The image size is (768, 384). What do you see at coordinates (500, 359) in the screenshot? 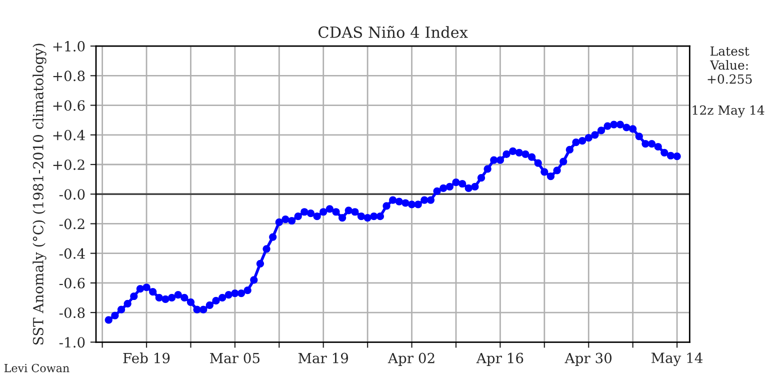
I see `x-tick-label: Apr 16` at bounding box center [500, 359].